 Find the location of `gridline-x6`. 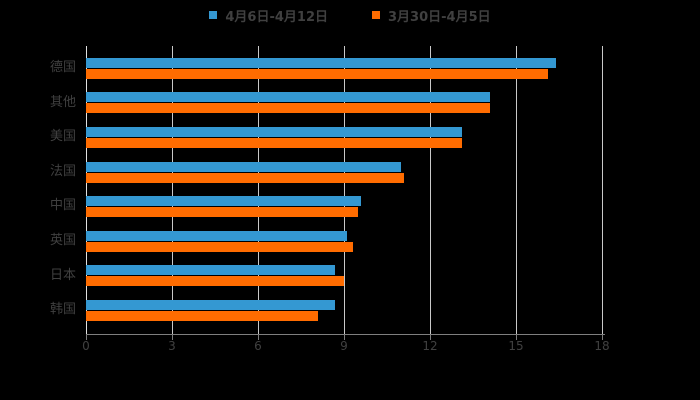

gridline-x6 is located at coordinates (258, 190).